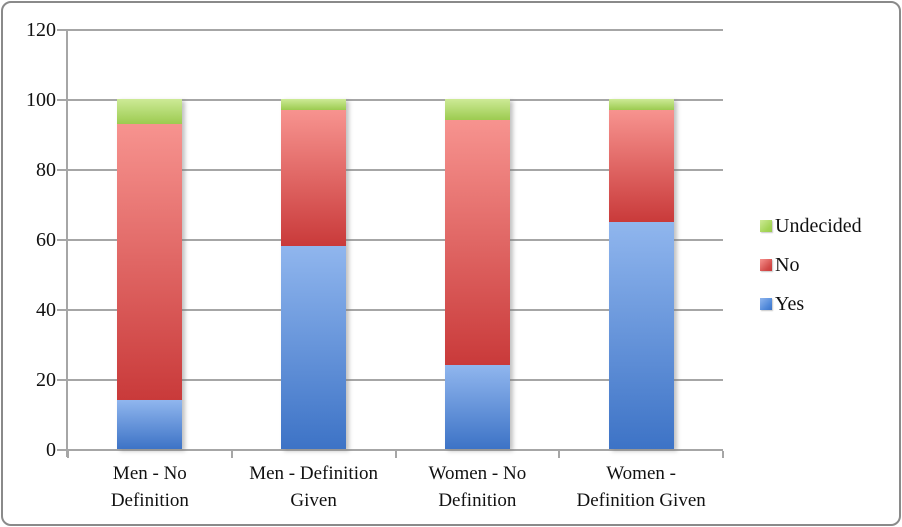  Describe the element at coordinates (46, 380) in the screenshot. I see `y-tick-label: 20` at that location.